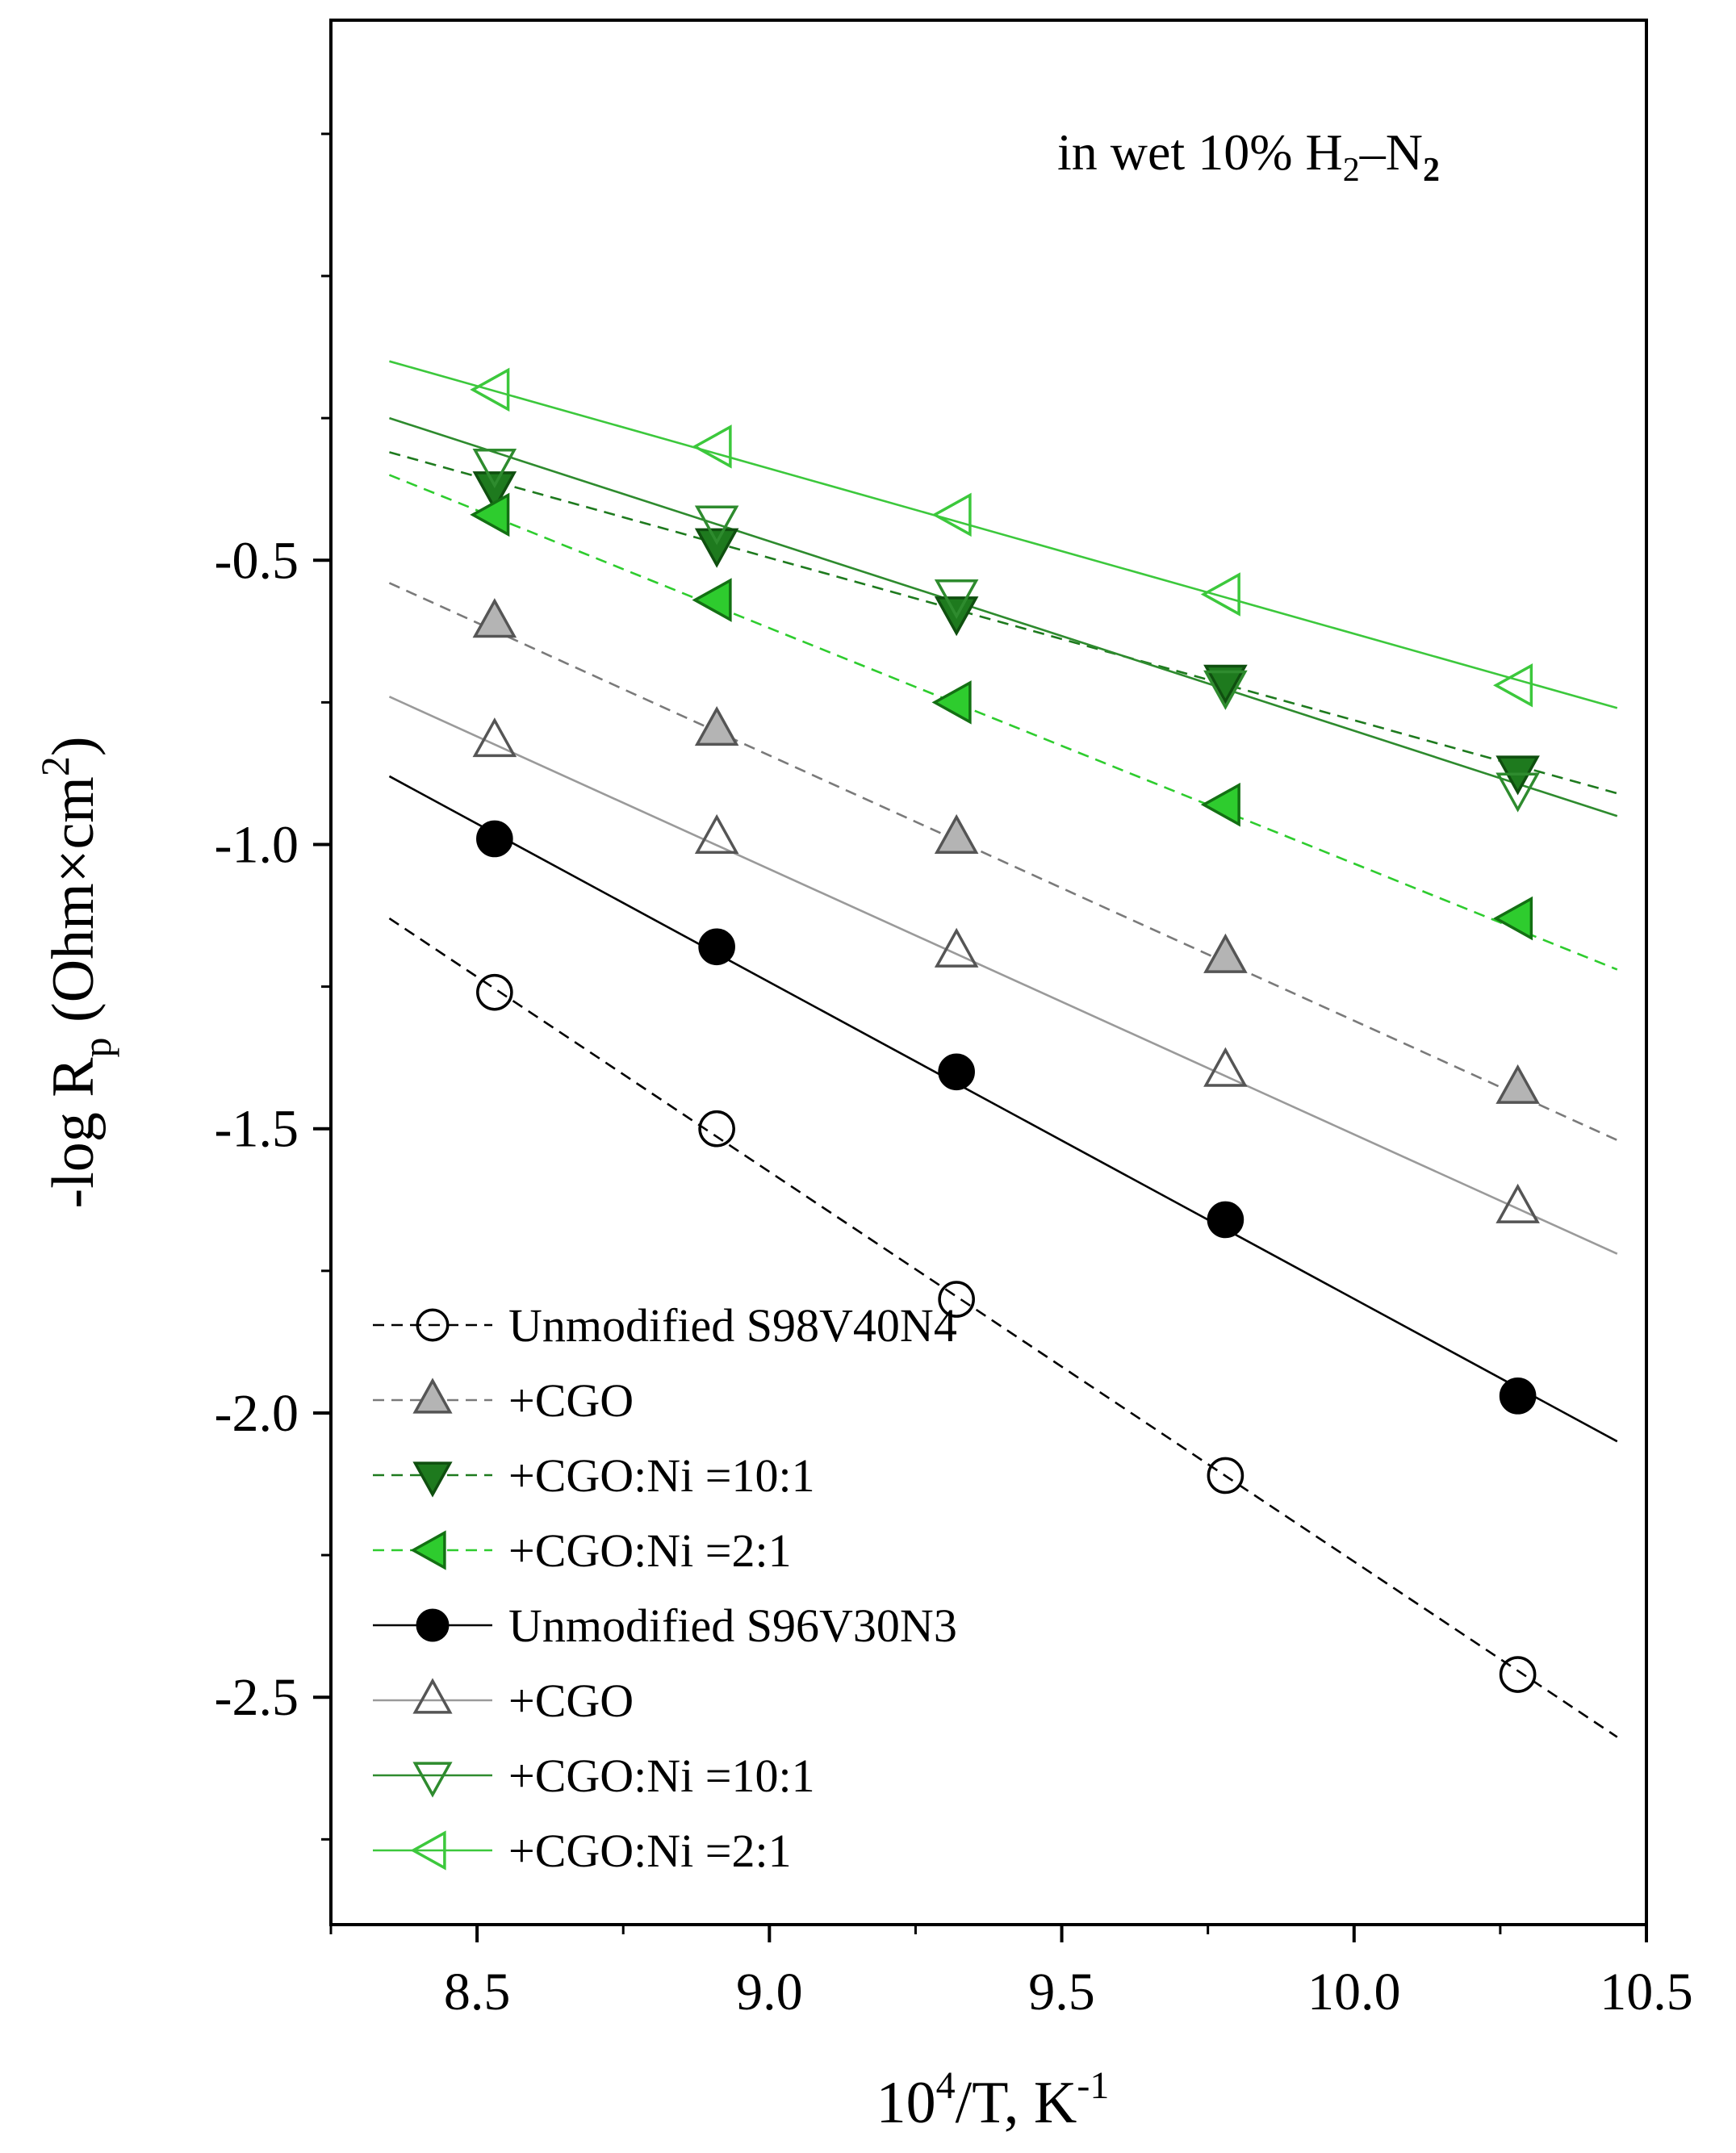 This screenshot has width=1736, height=2153. I want to click on x-tick-label-3: 9.5, so click(1062, 1992).